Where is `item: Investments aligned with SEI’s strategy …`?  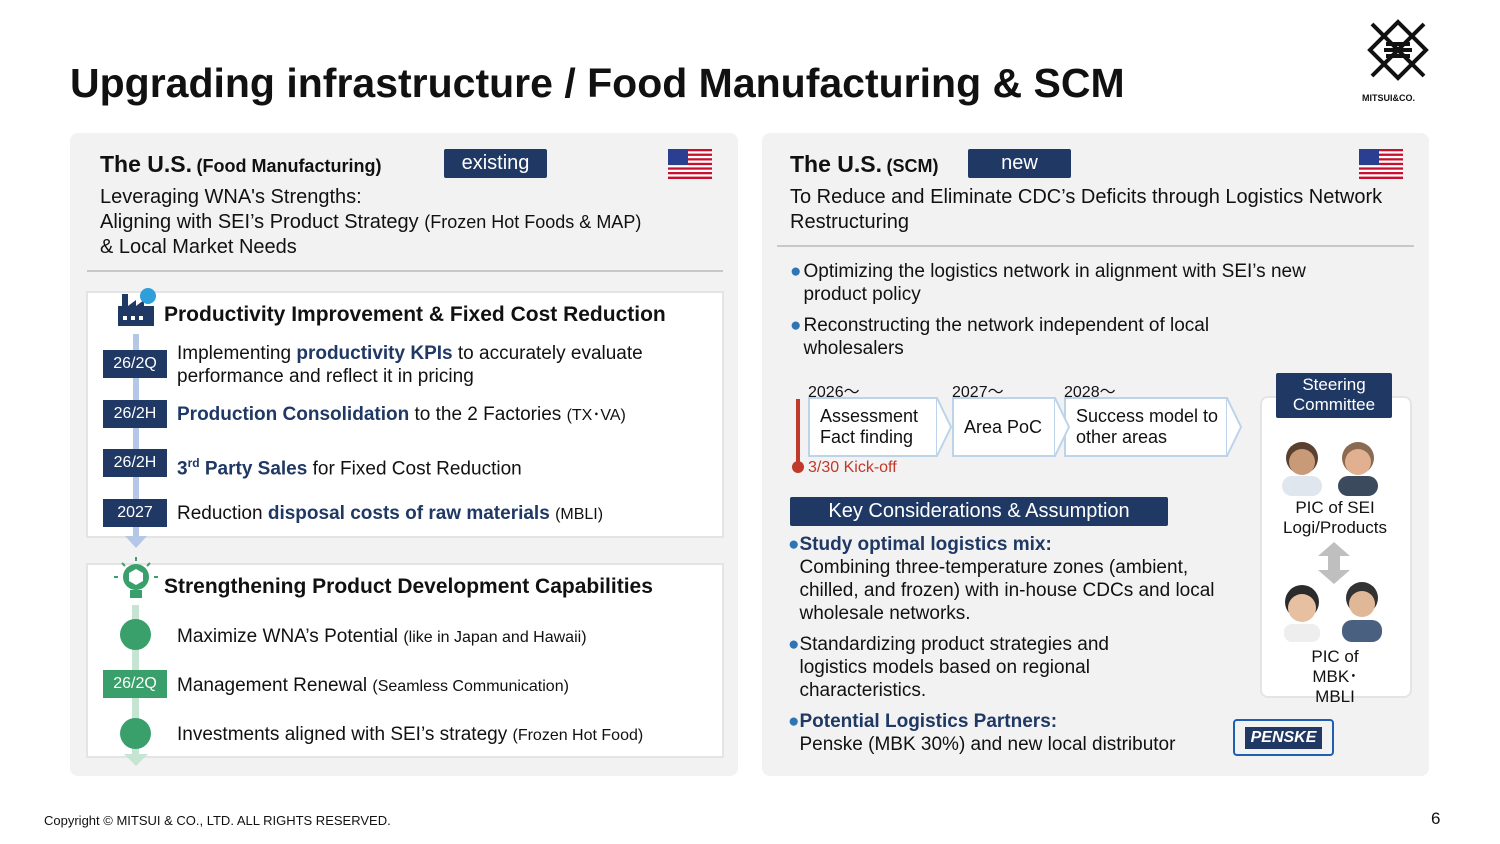
item: Investments aligned with SEI’s strategy … is located at coordinates (410, 735).